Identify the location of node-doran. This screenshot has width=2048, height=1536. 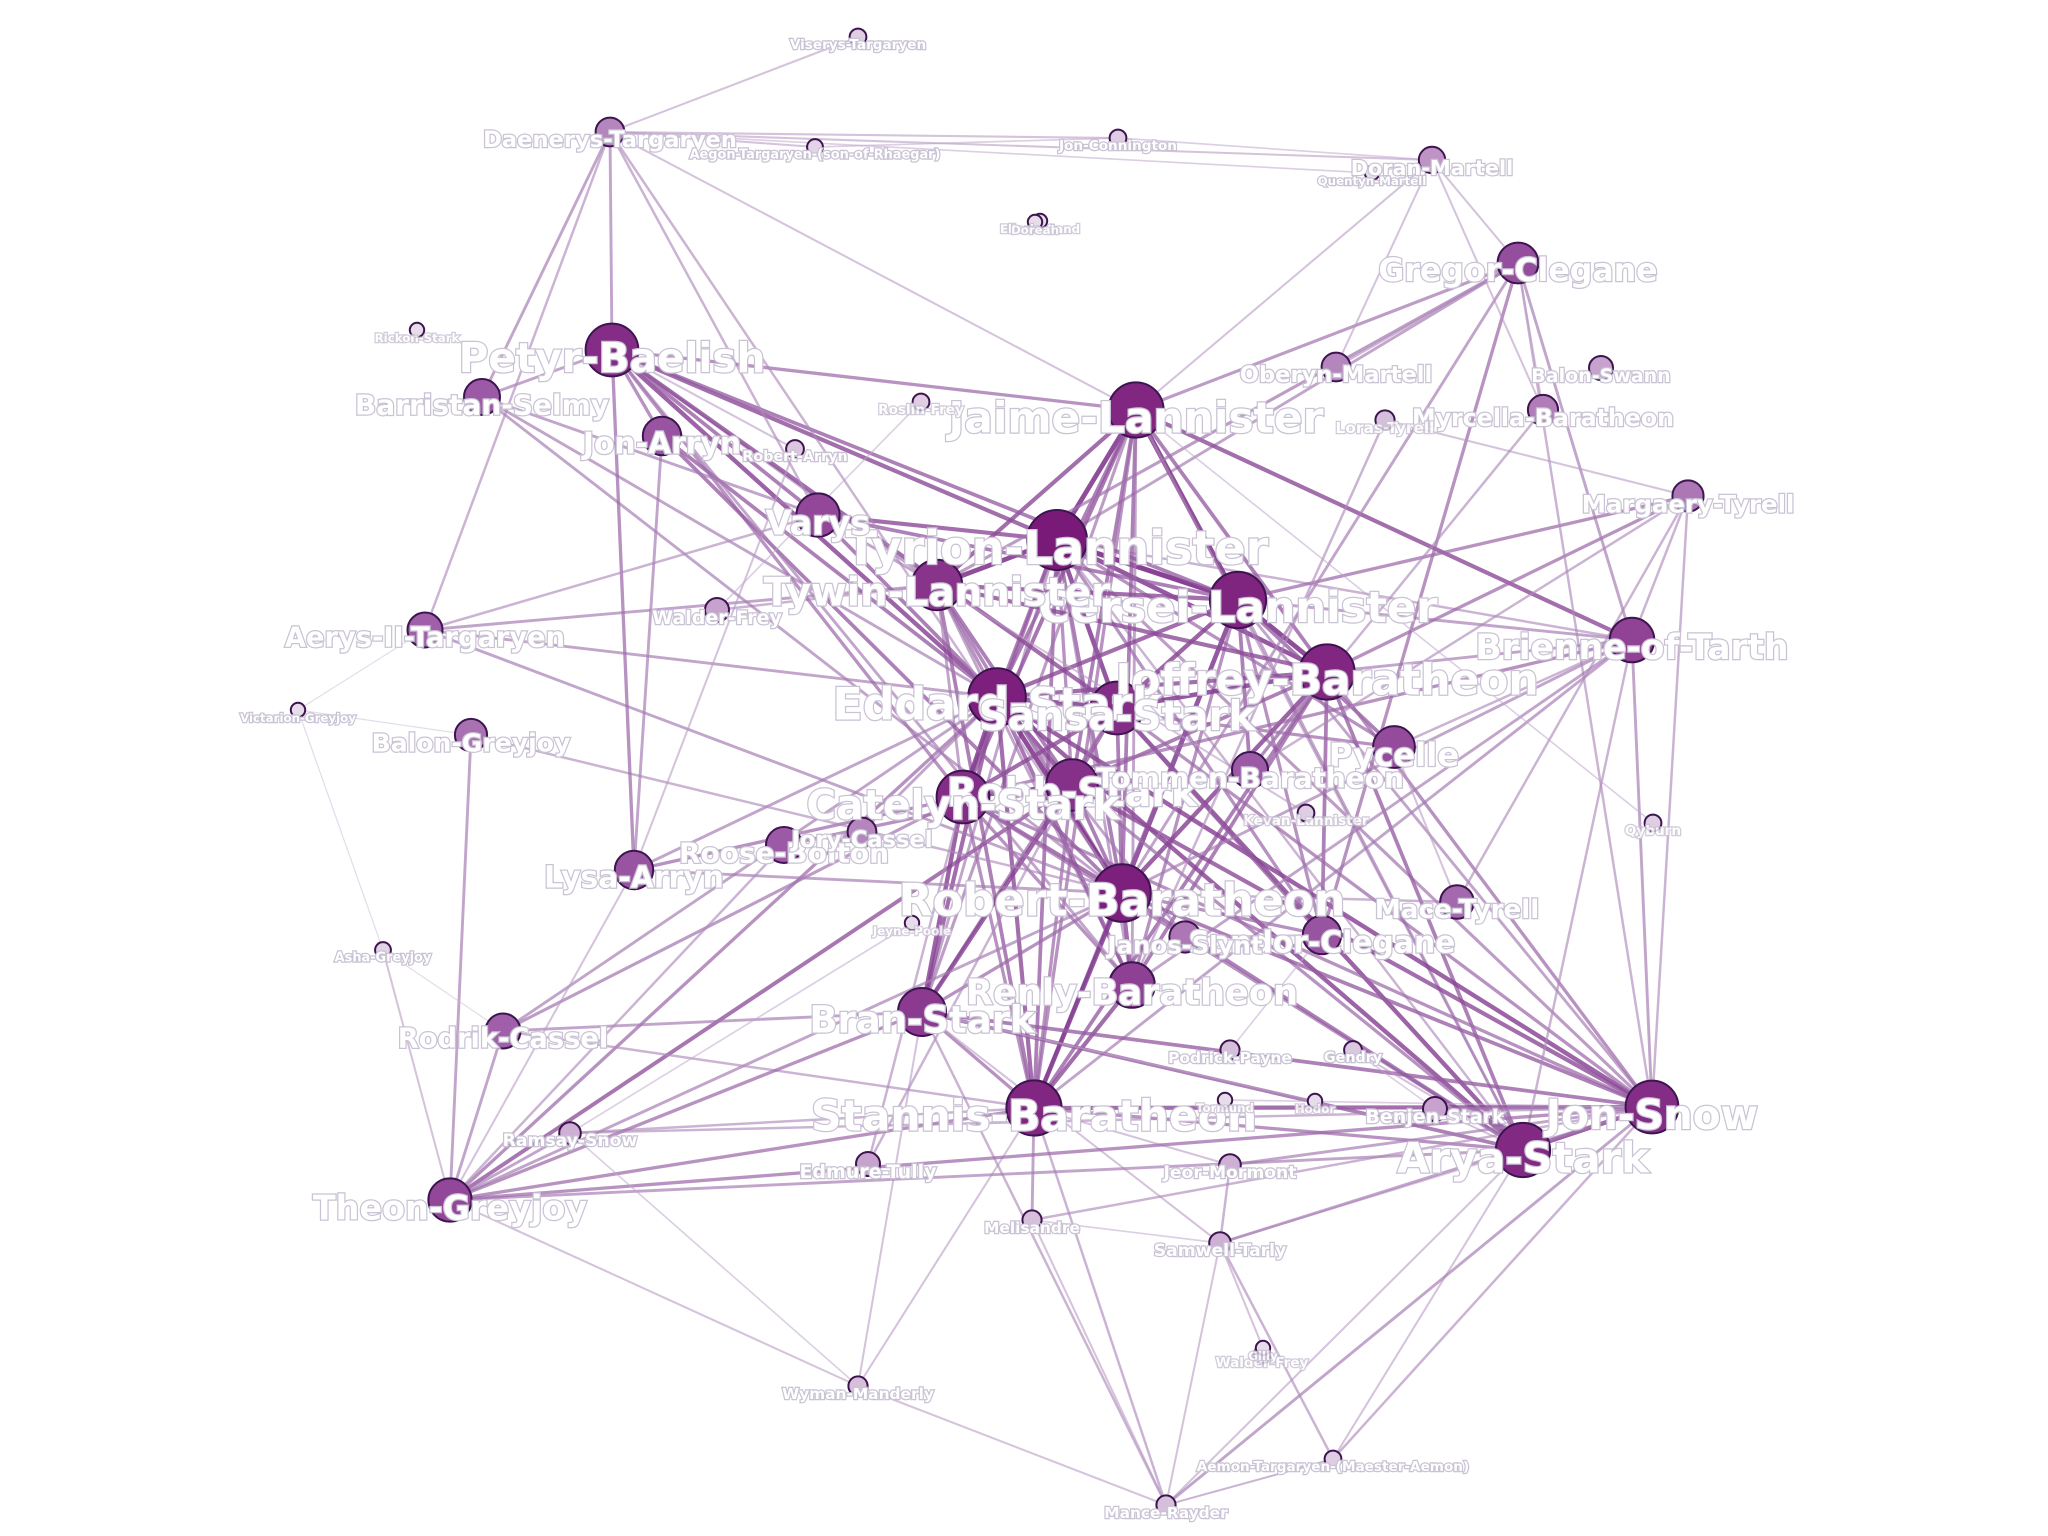
(1432, 160).